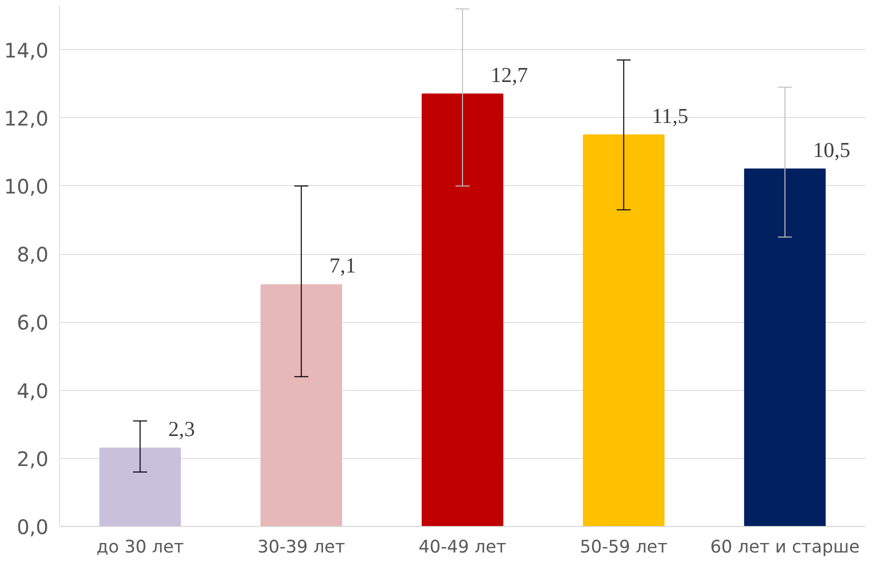  What do you see at coordinates (624, 548) in the screenshot?
I see `x-tick-label: 50-59 лет` at bounding box center [624, 548].